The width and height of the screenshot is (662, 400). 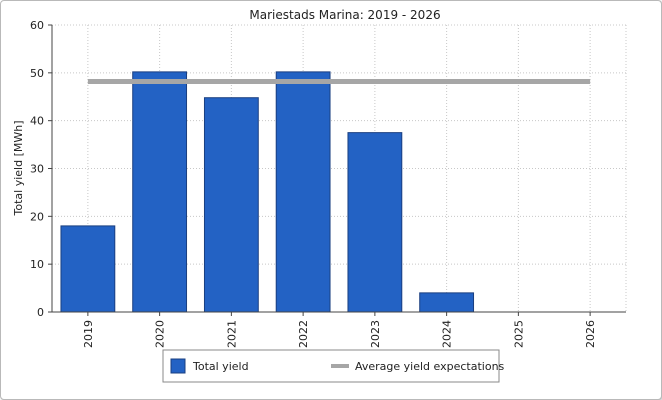 I want to click on bar-2021, so click(x=231, y=205).